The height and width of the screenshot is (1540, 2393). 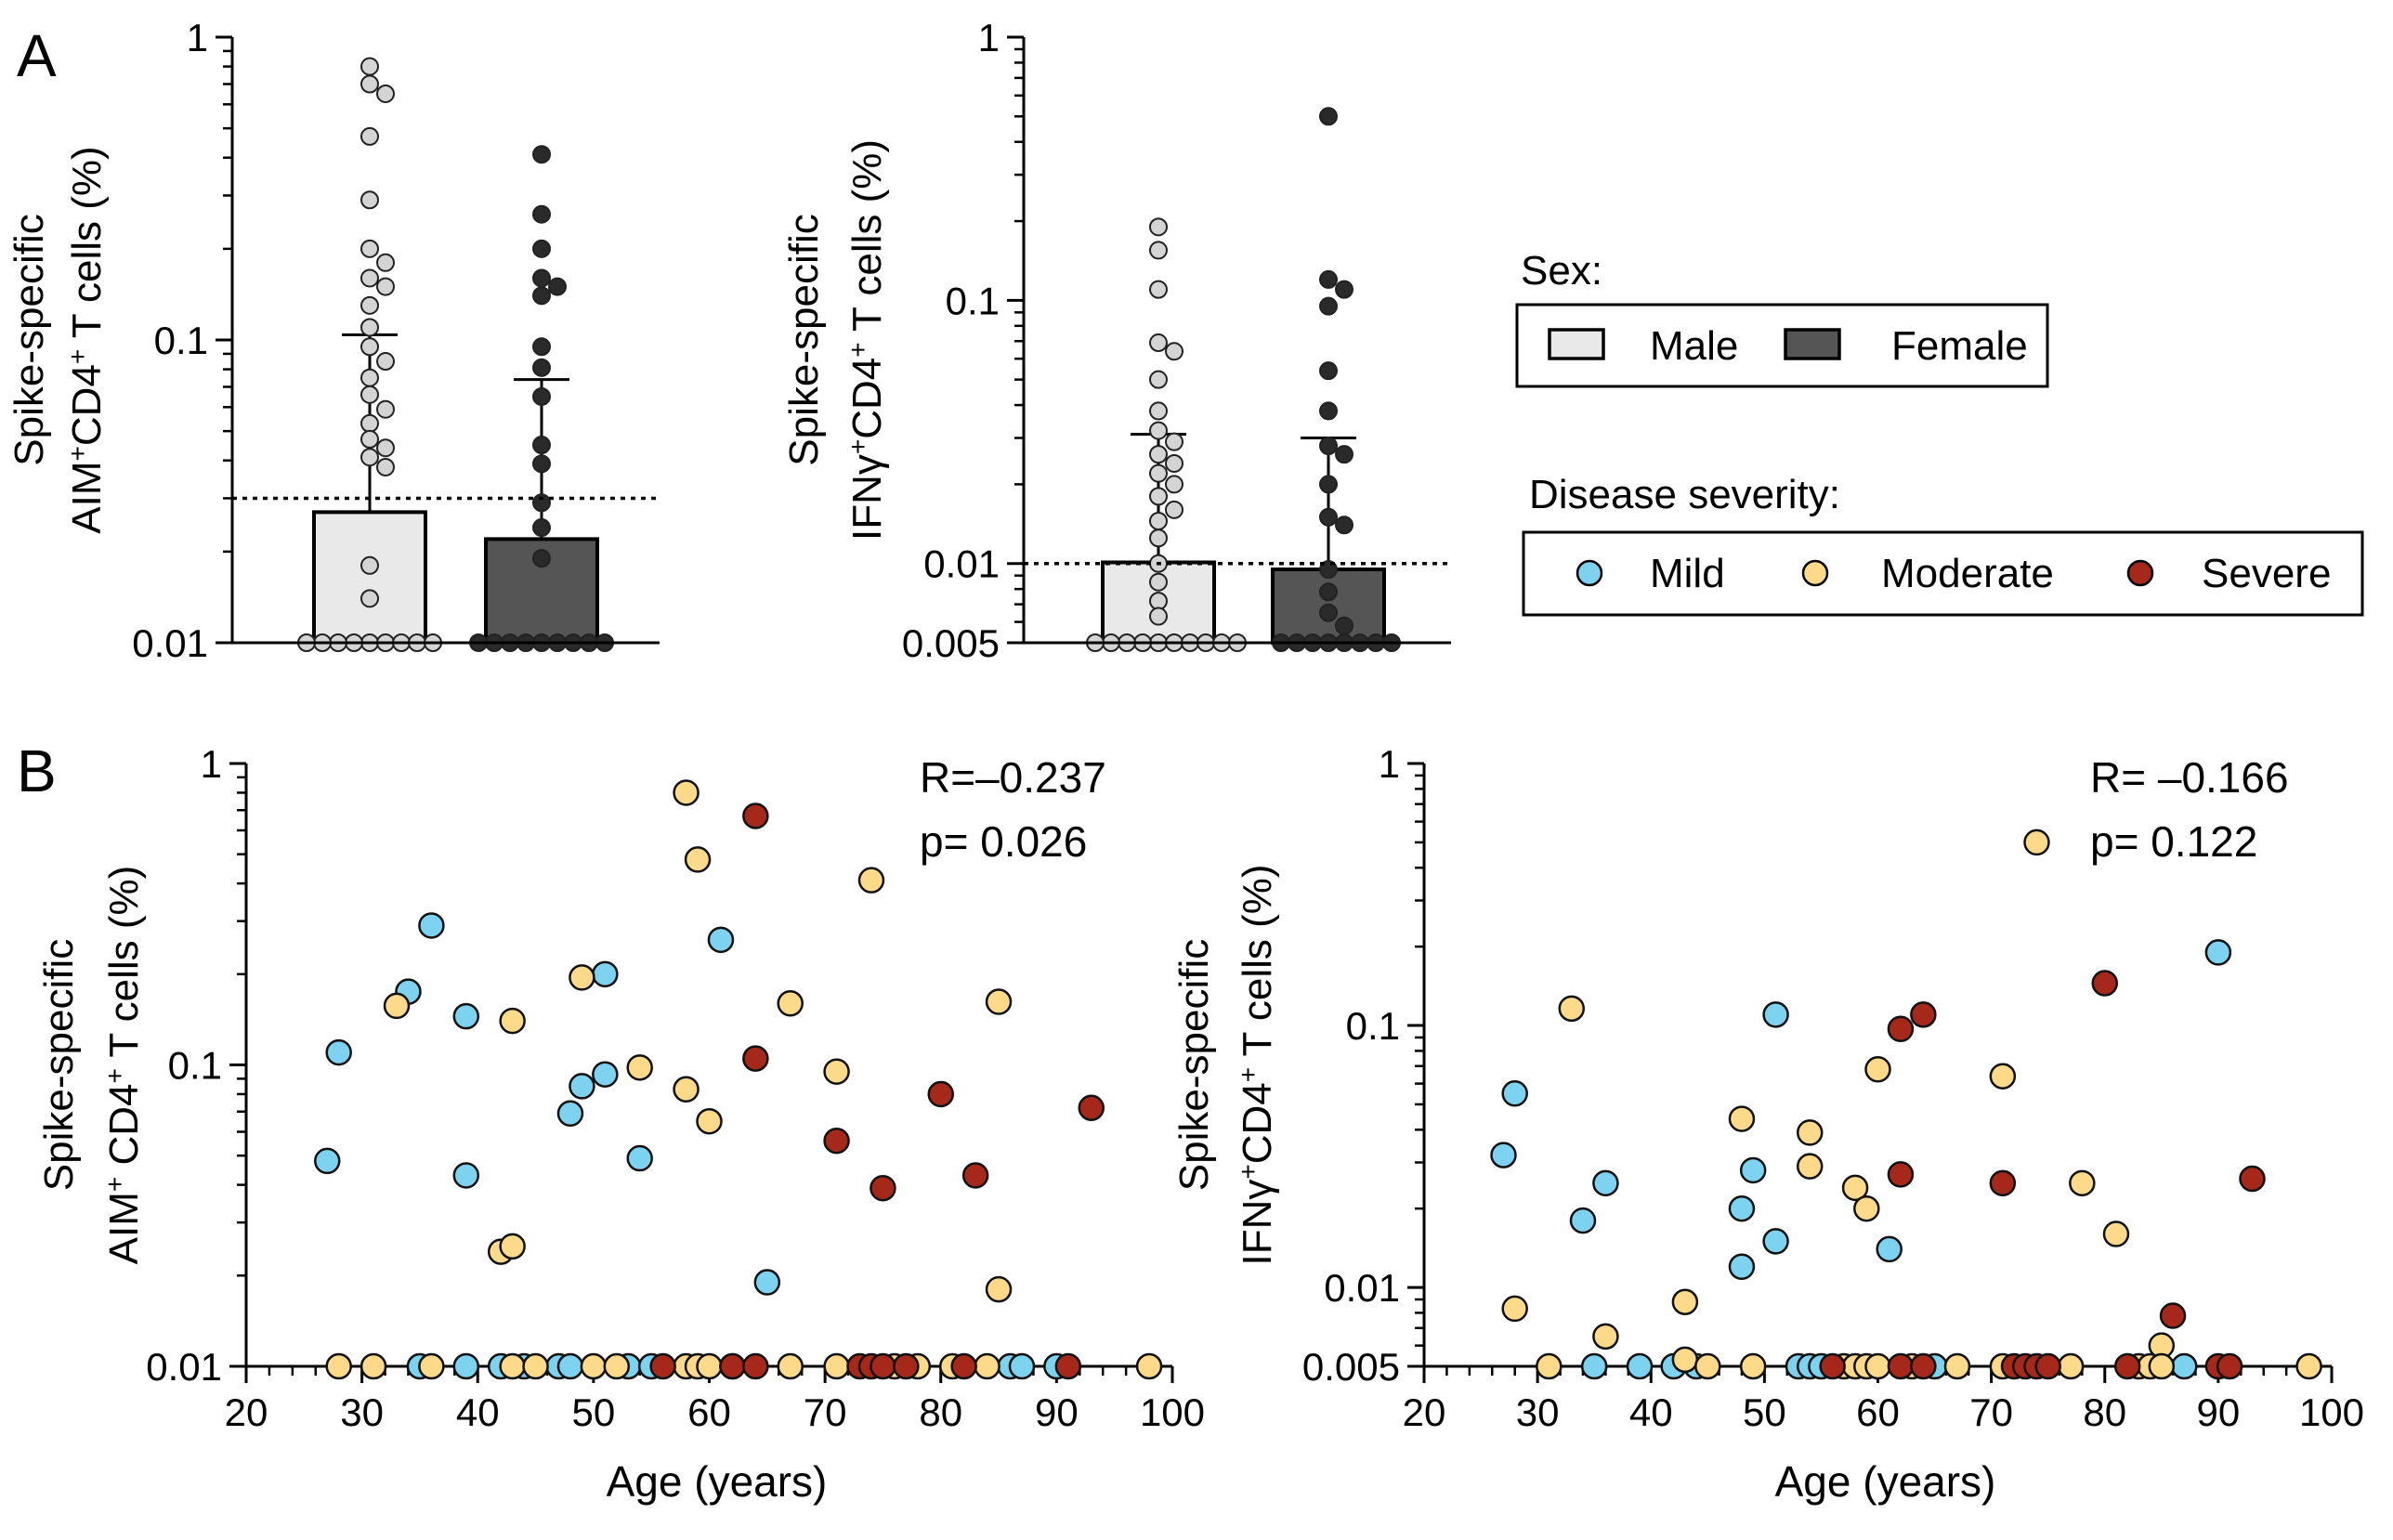 I want to click on panel-label-a: A, so click(x=37, y=55).